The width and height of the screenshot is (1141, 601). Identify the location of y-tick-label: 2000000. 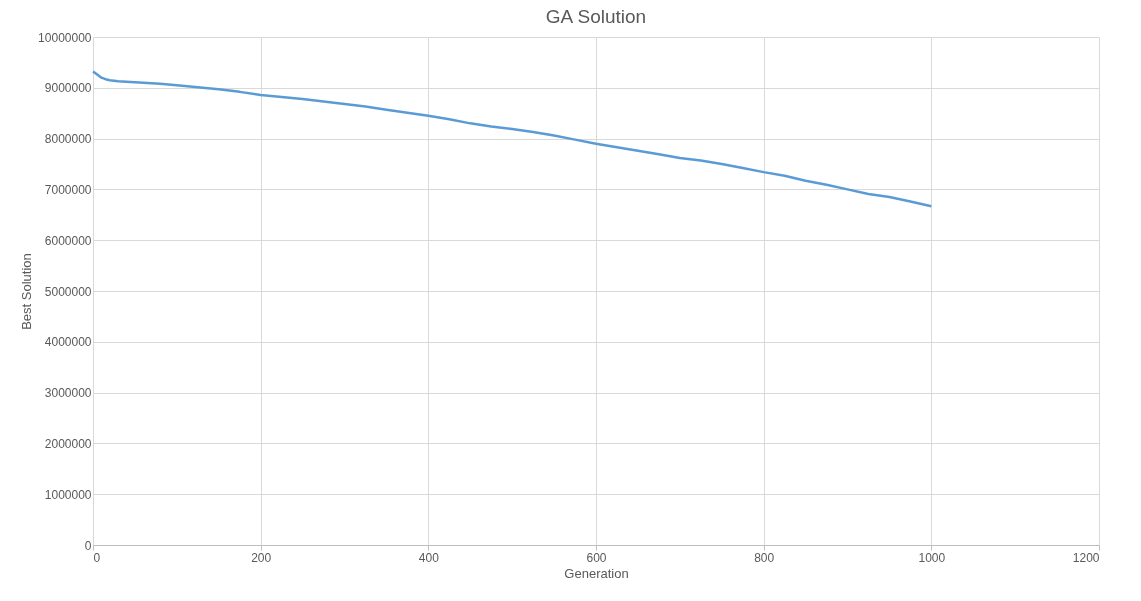
(68, 443).